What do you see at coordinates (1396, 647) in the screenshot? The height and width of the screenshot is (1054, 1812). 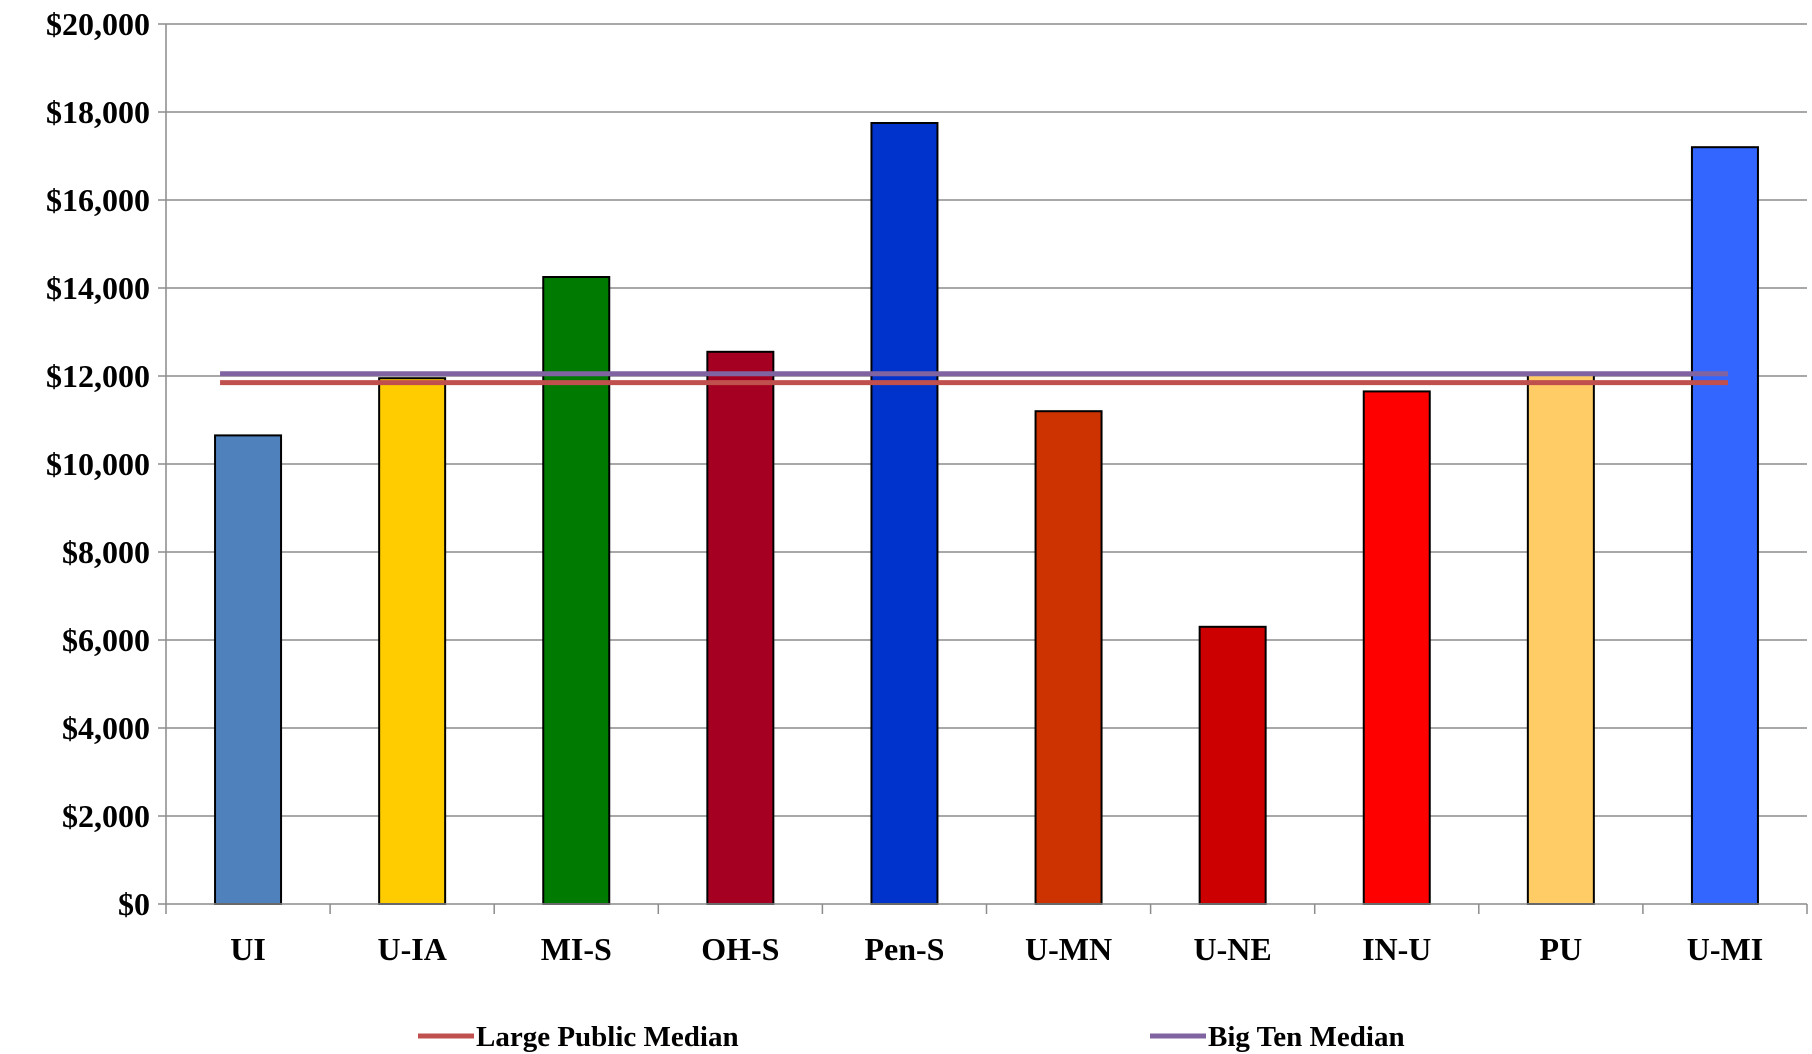 I see `bar-in-u` at bounding box center [1396, 647].